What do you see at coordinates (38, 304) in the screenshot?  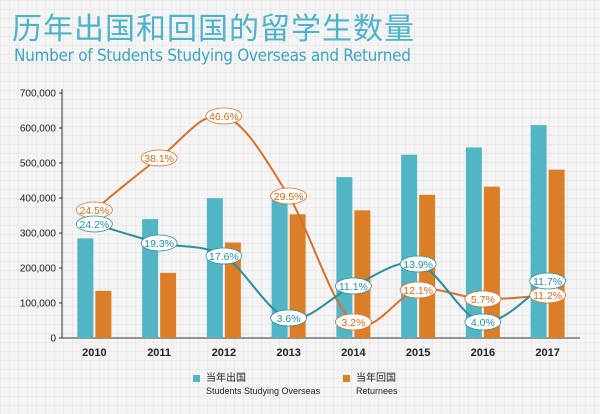 I see `y-tick-label: 100,000` at bounding box center [38, 304].